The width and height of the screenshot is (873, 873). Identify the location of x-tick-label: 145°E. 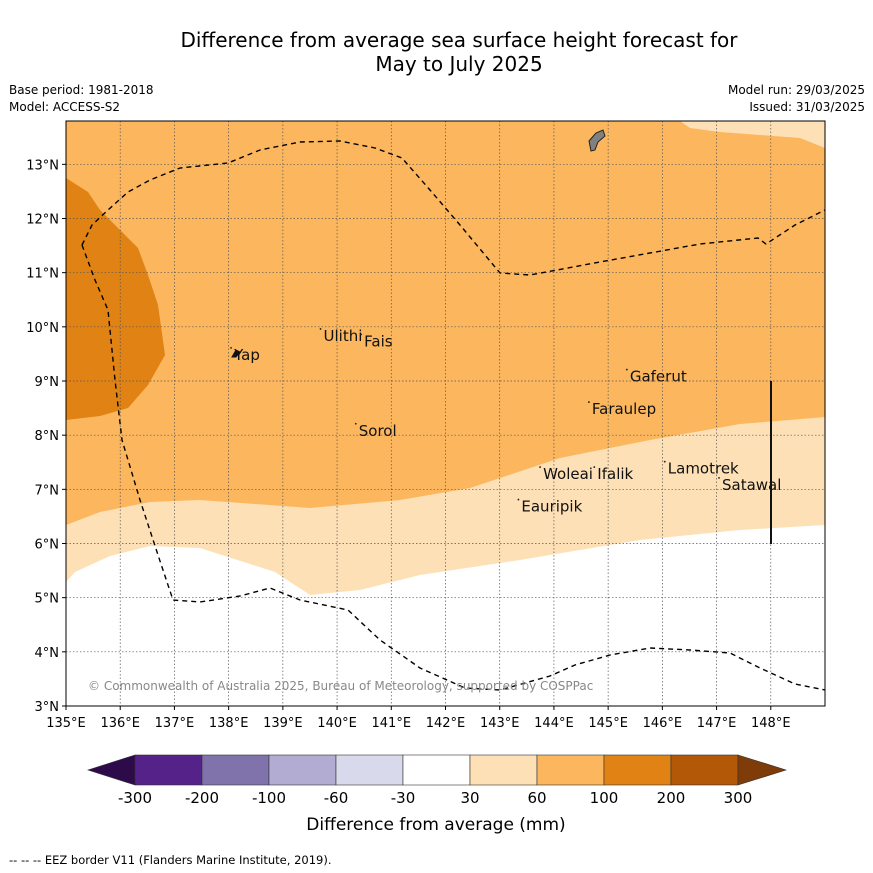
(608, 723).